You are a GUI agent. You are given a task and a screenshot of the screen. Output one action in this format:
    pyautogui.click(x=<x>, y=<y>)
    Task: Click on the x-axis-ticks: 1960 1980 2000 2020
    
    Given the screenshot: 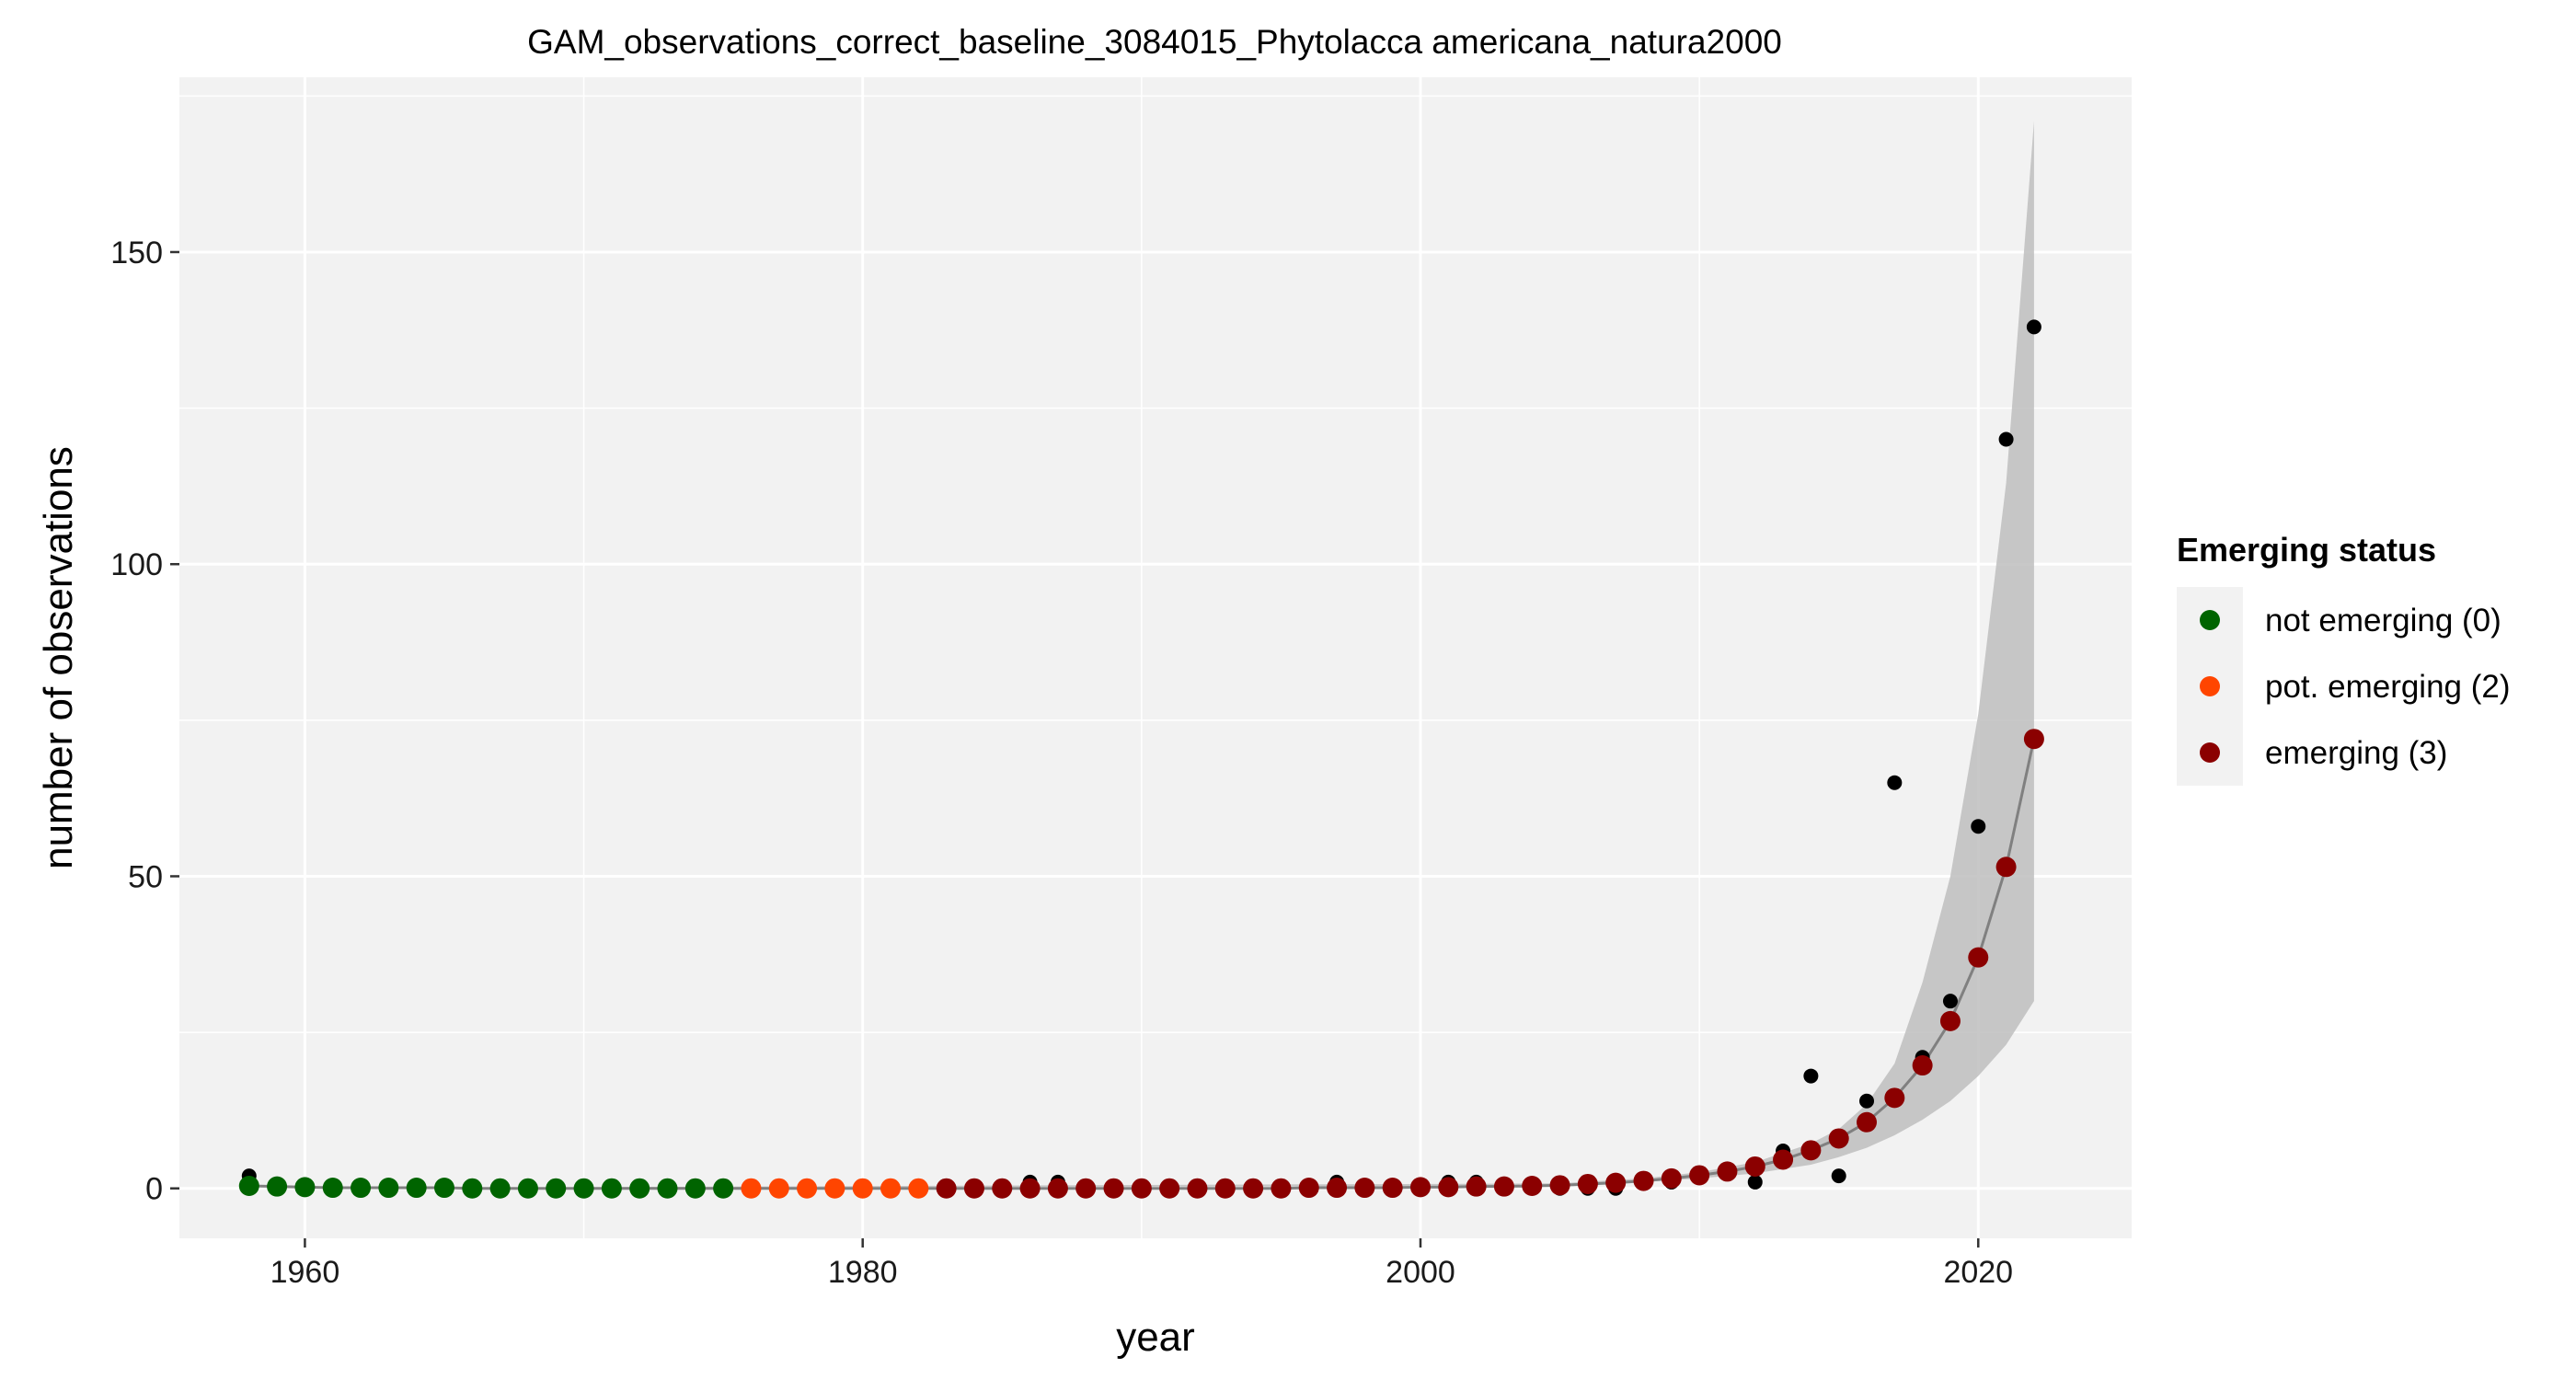 What is the action you would take?
    pyautogui.click(x=1141, y=1264)
    